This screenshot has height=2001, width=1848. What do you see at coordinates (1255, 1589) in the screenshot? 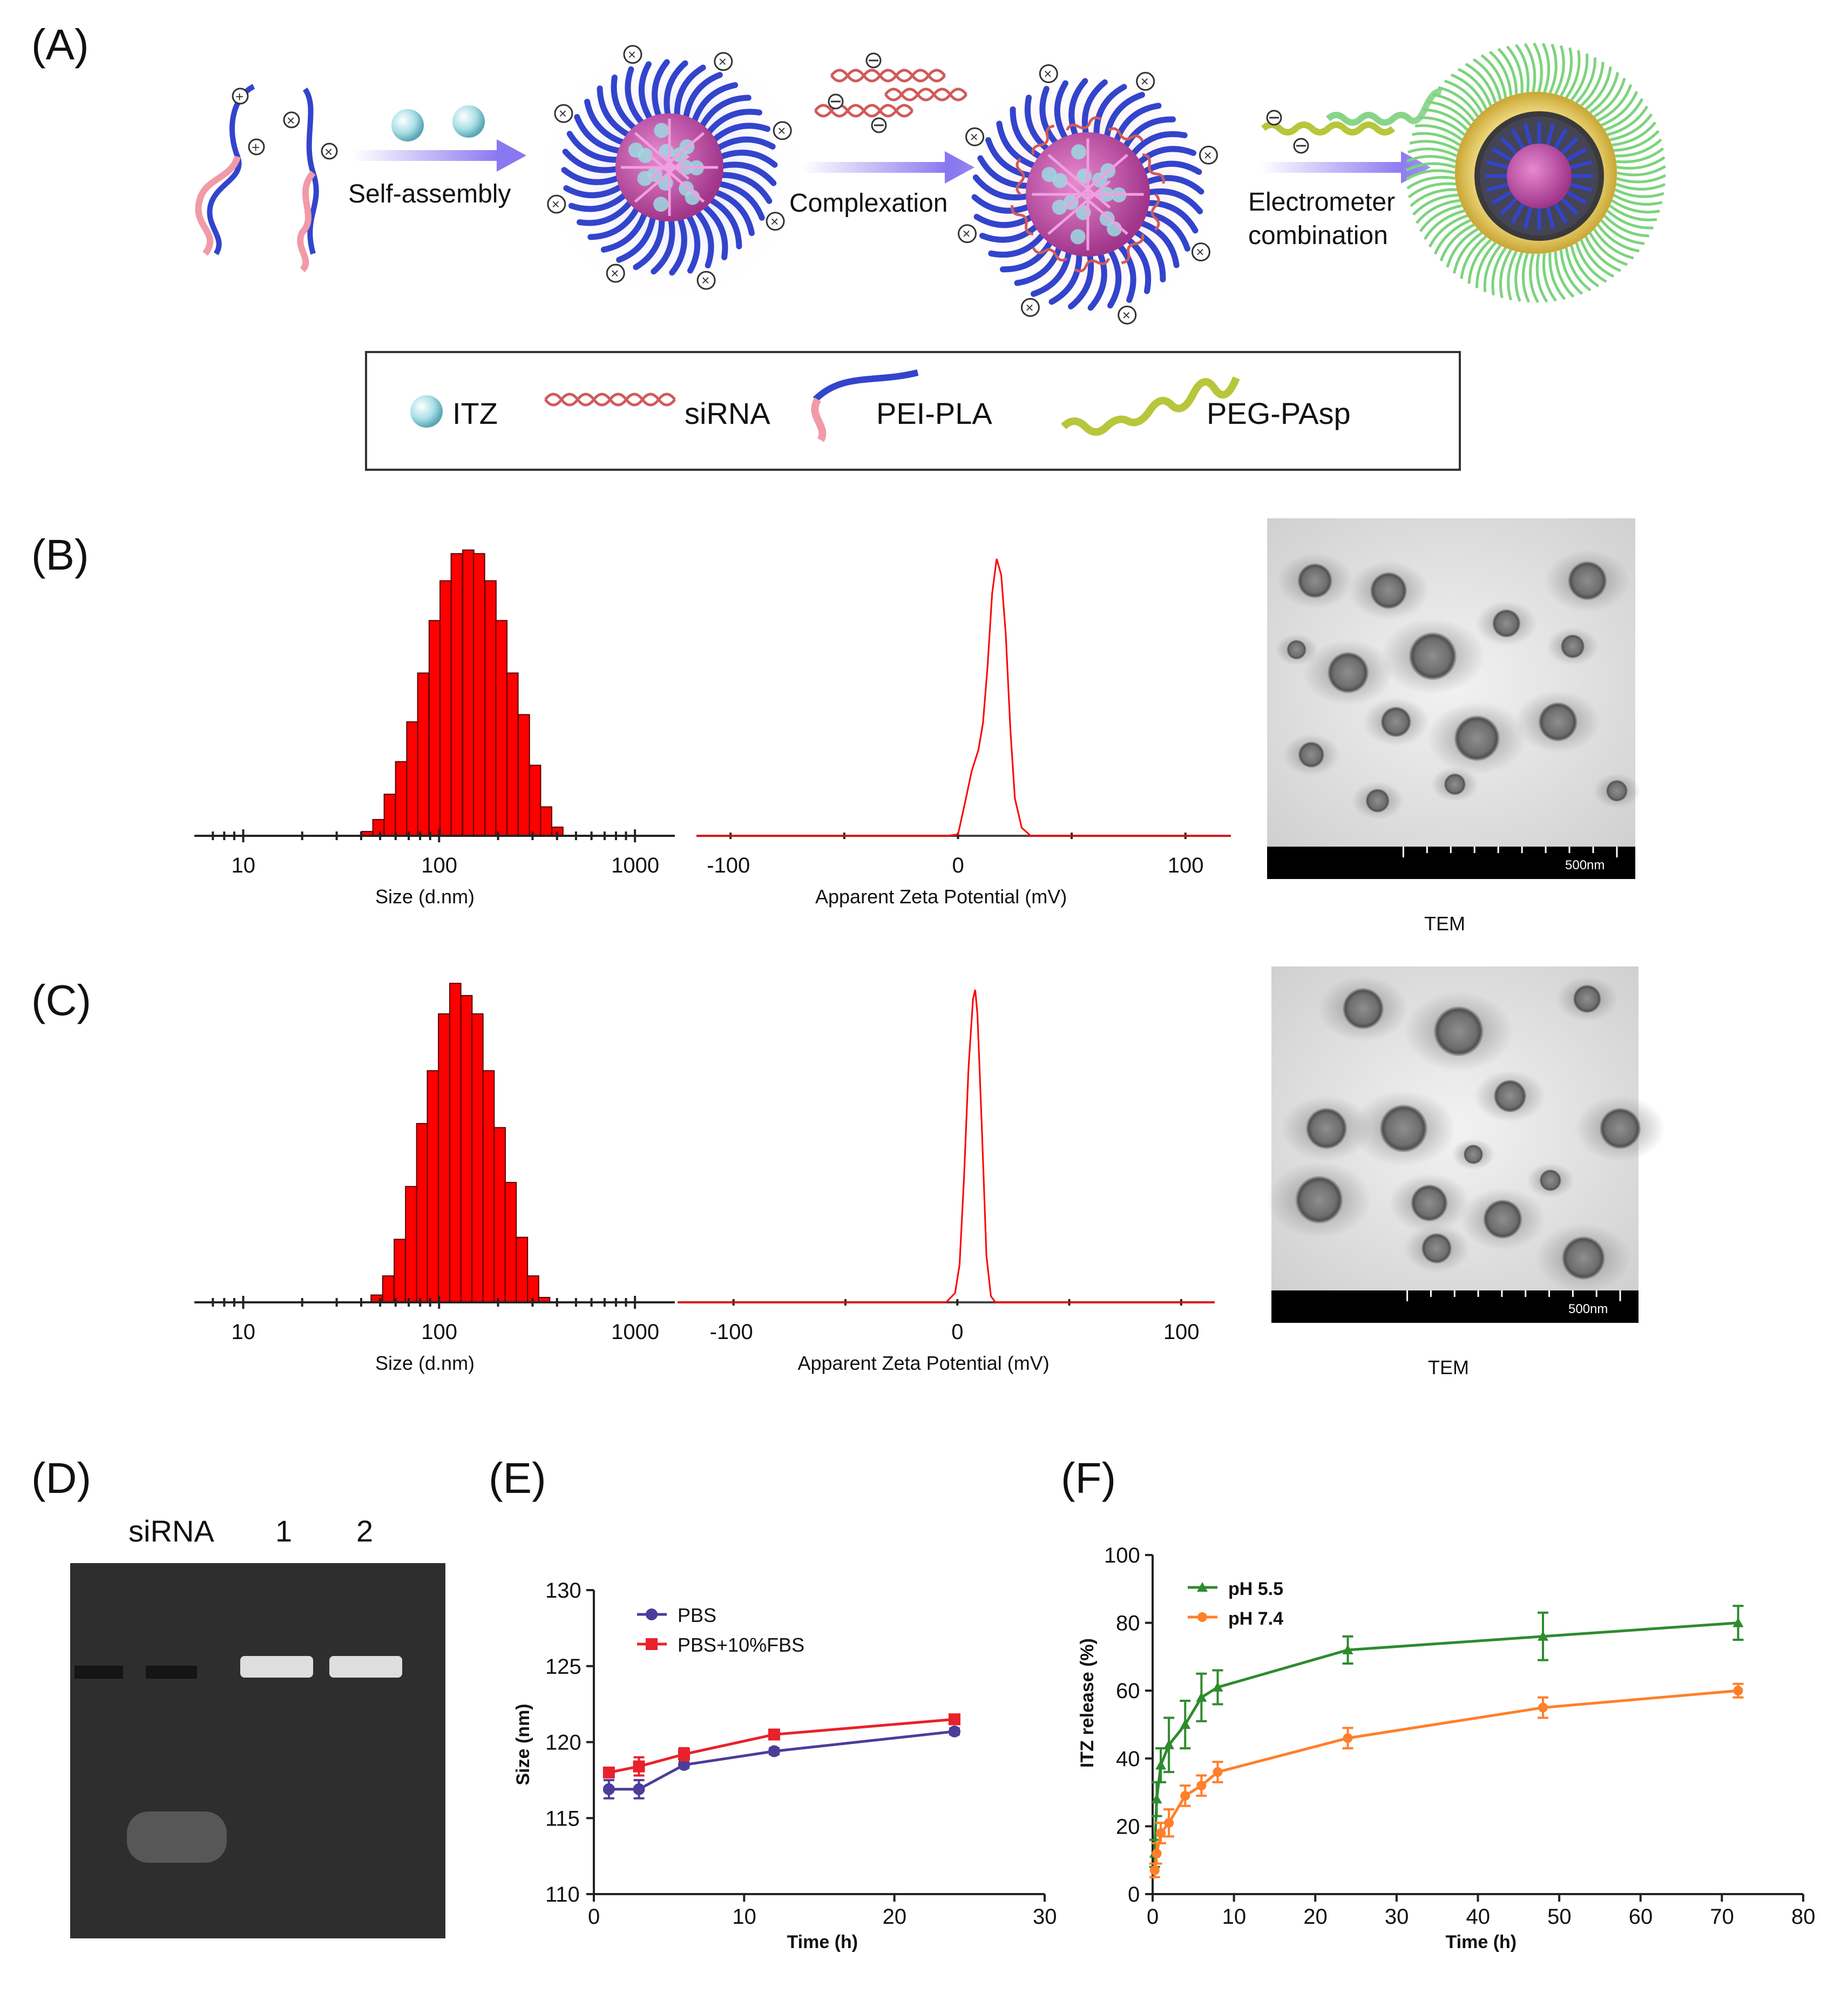
I see `legend-label: pH 5.5` at bounding box center [1255, 1589].